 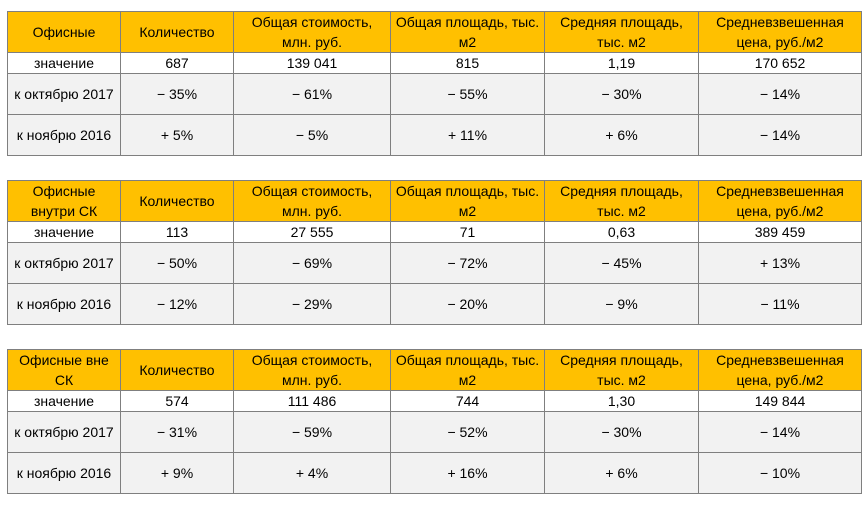 I want to click on table-row: к ноябрю 2016 + 5% − 5% + 11% + 6% − 14%, so click(x=434, y=135).